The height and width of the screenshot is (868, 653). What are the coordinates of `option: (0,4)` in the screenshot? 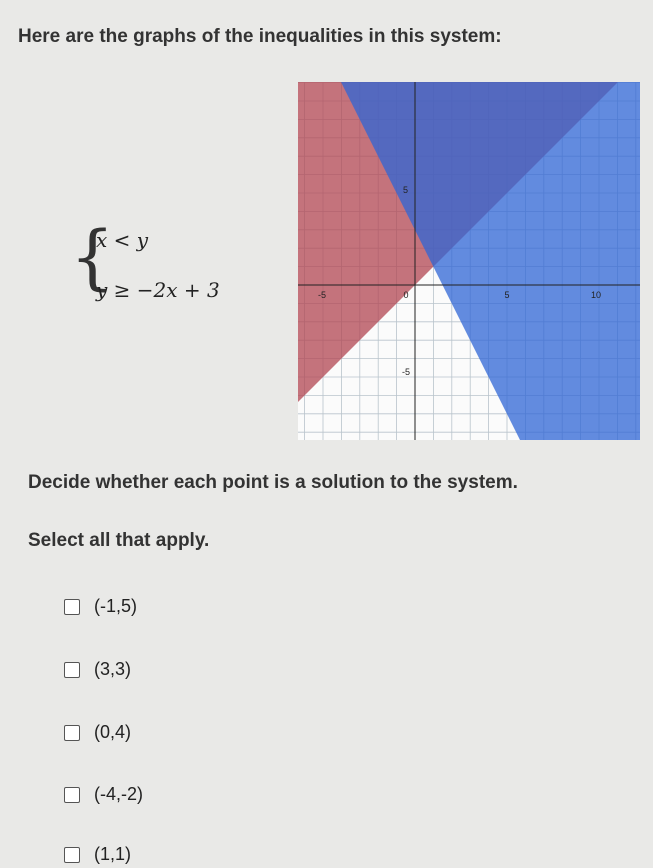 It's located at (97, 732).